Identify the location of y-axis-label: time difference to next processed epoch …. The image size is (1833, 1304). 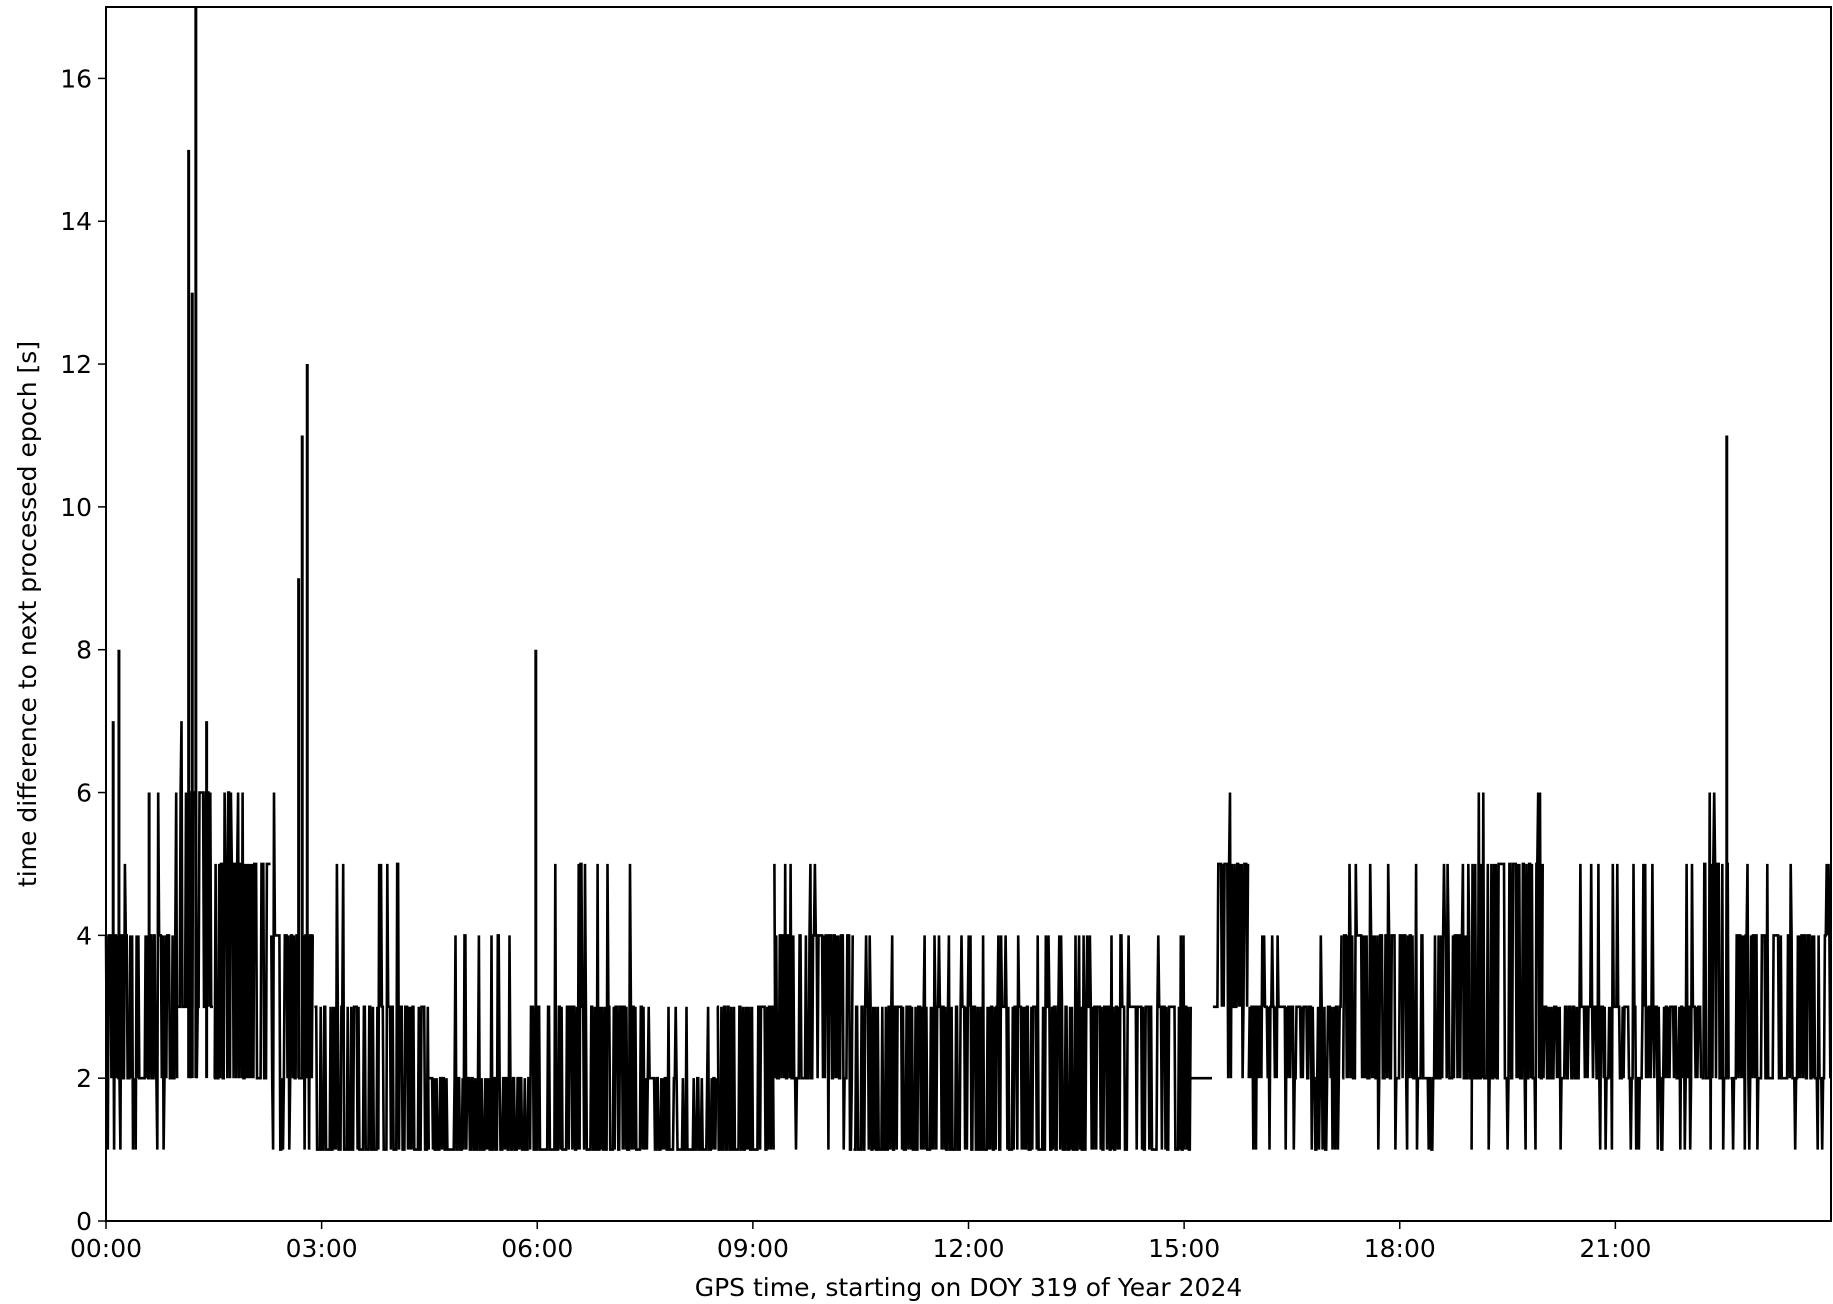
(27, 614).